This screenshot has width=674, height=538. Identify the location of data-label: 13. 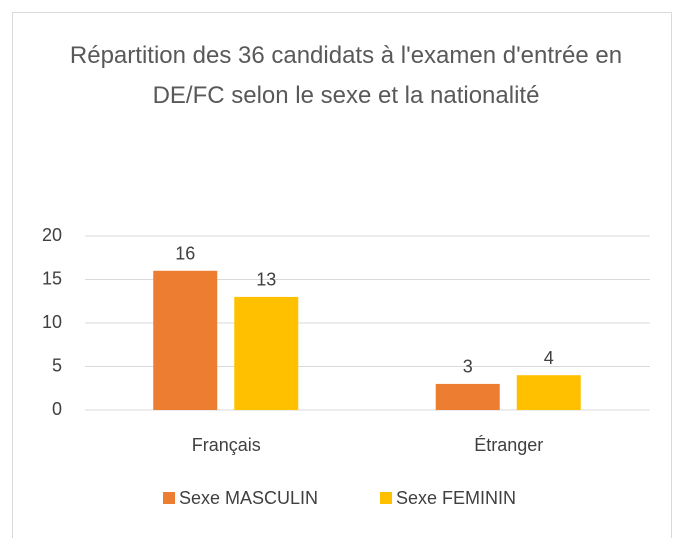
(266, 280).